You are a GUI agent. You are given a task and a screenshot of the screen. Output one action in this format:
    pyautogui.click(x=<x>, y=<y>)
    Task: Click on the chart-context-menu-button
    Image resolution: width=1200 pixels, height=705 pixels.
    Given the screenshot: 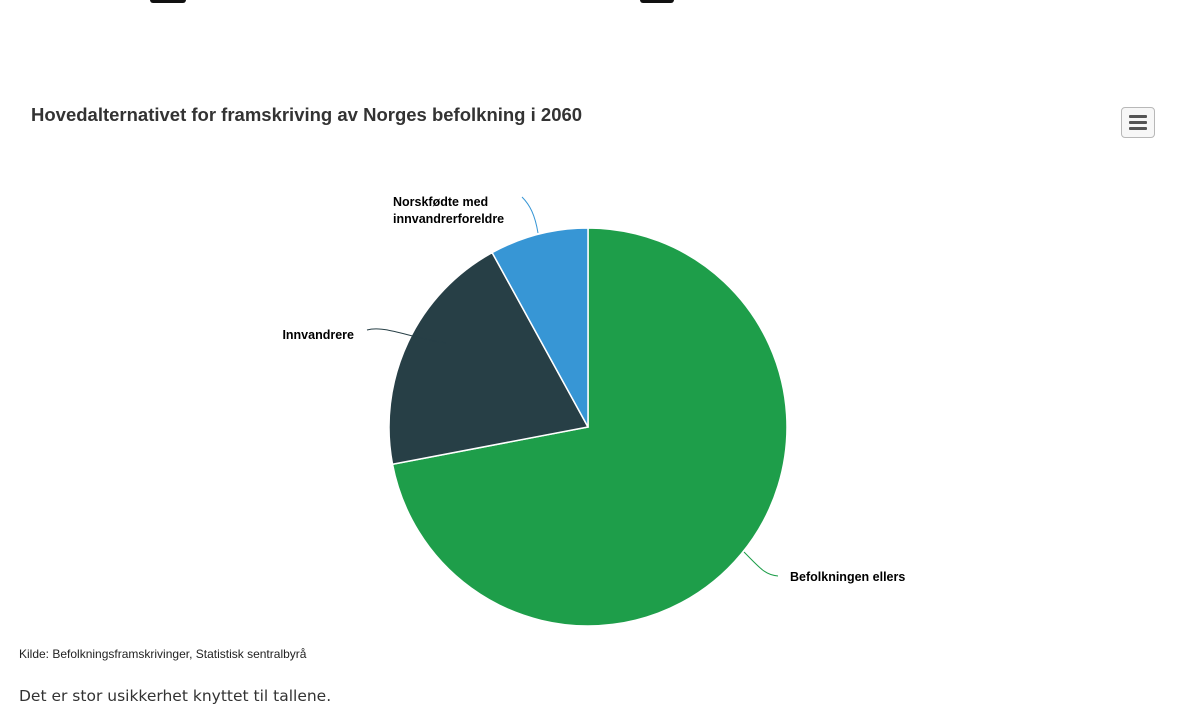 What is the action you would take?
    pyautogui.click(x=1138, y=122)
    